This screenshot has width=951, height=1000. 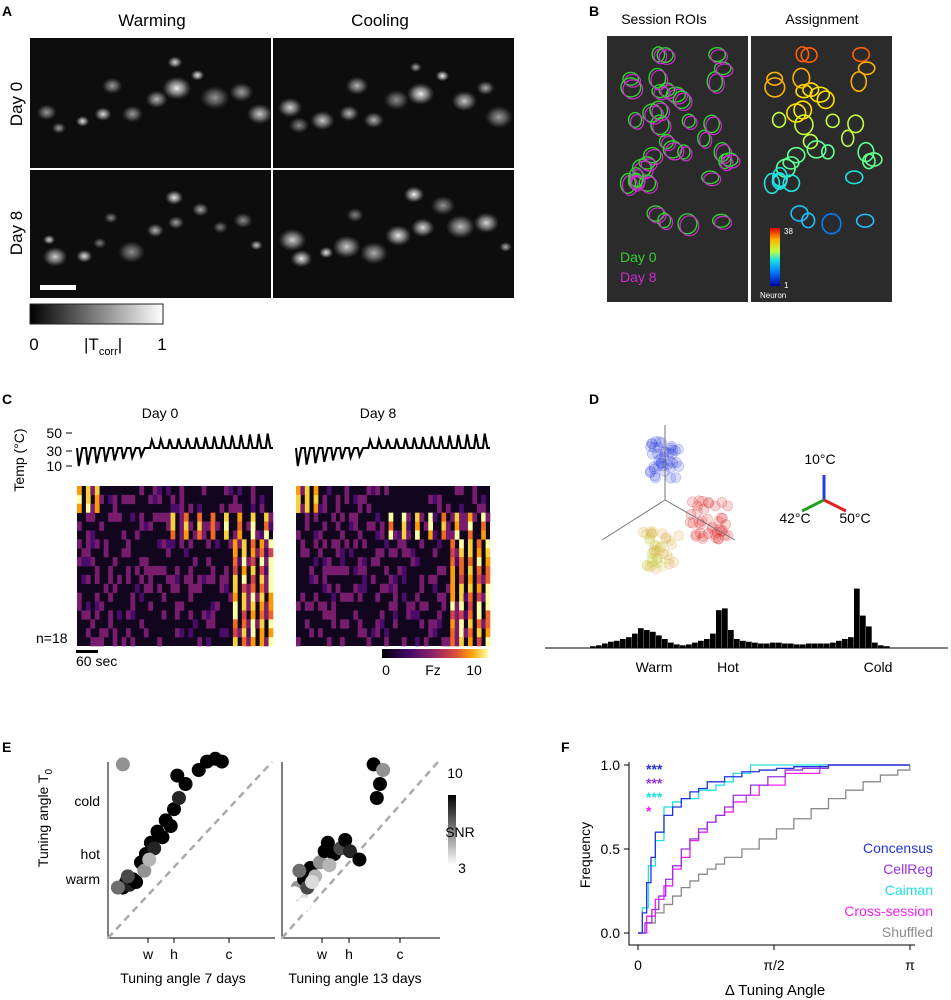 What do you see at coordinates (54, 433) in the screenshot?
I see `temp-tick-50: 50` at bounding box center [54, 433].